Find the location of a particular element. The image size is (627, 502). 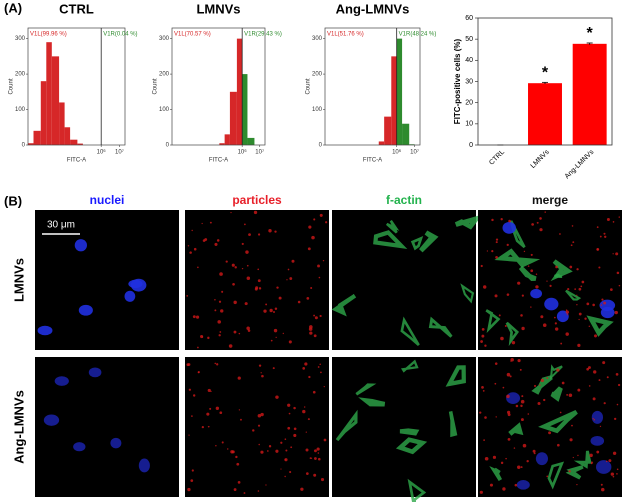

micrograph is located at coordinates (550, 280).